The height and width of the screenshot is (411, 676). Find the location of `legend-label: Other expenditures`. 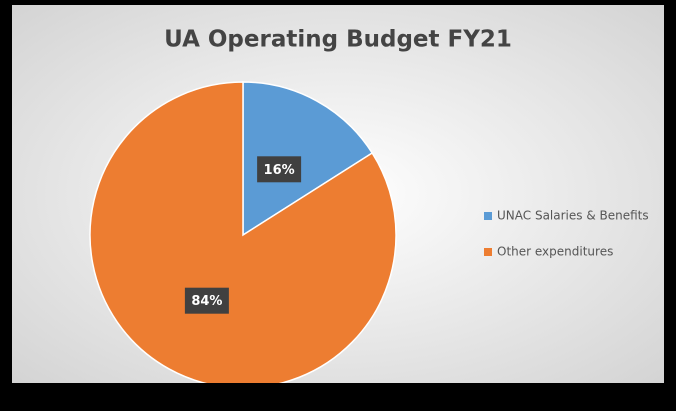

legend-label: Other expenditures is located at coordinates (555, 252).